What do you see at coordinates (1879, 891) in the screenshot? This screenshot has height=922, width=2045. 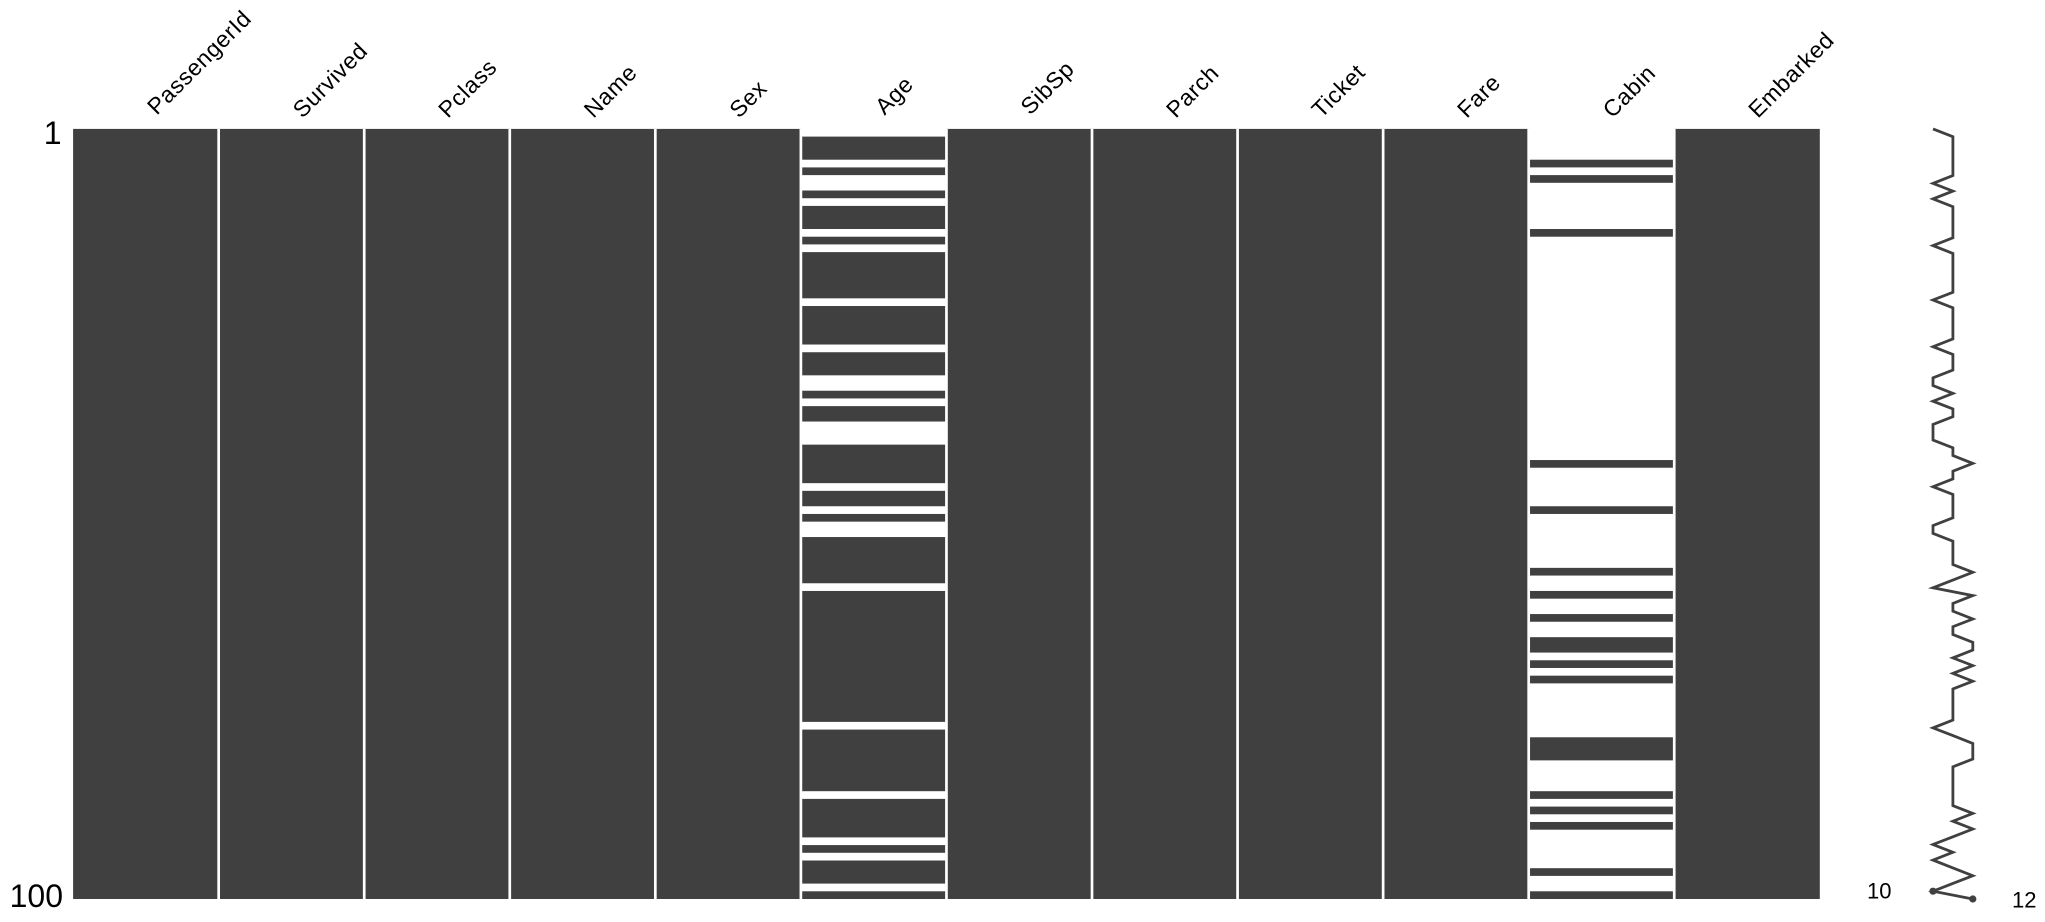 I see `svg-text: 10` at bounding box center [1879, 891].